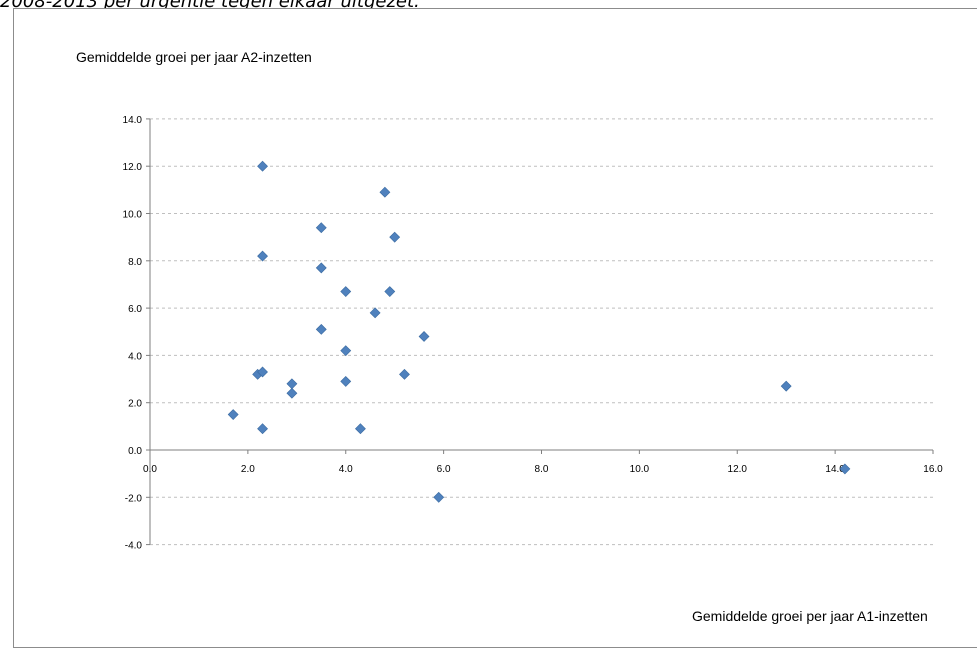  What do you see at coordinates (933, 469) in the screenshot?
I see `x-tick-label: 16.0` at bounding box center [933, 469].